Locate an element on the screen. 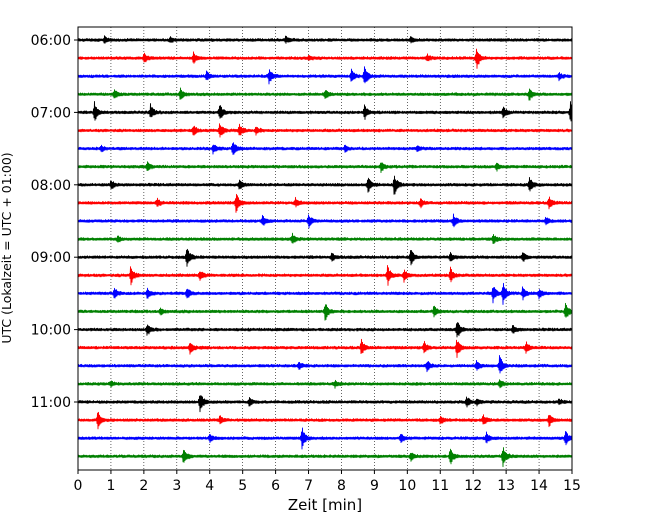 This screenshot has height=520, width=650. x-tick-label-6: 6 is located at coordinates (275, 486).